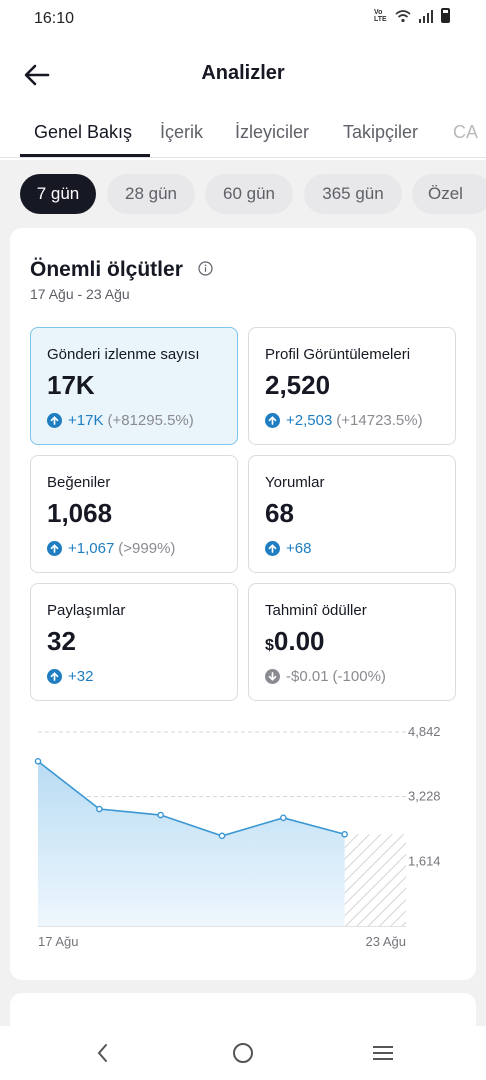 The image size is (486, 1080). I want to click on metric-label: Yorumlar, so click(295, 482).